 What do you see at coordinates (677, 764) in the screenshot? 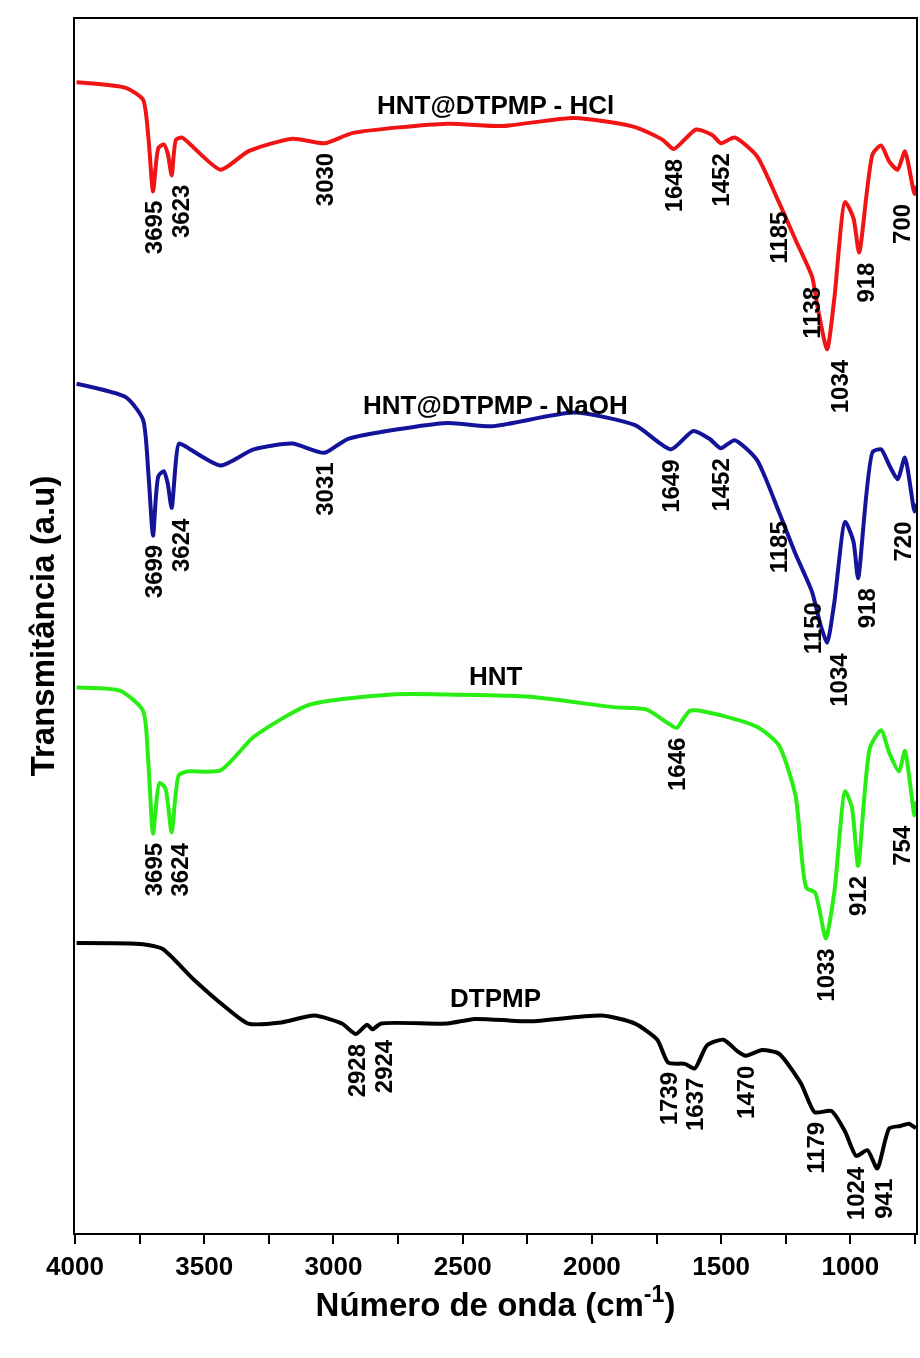
I see `annotation: 1646` at bounding box center [677, 764].